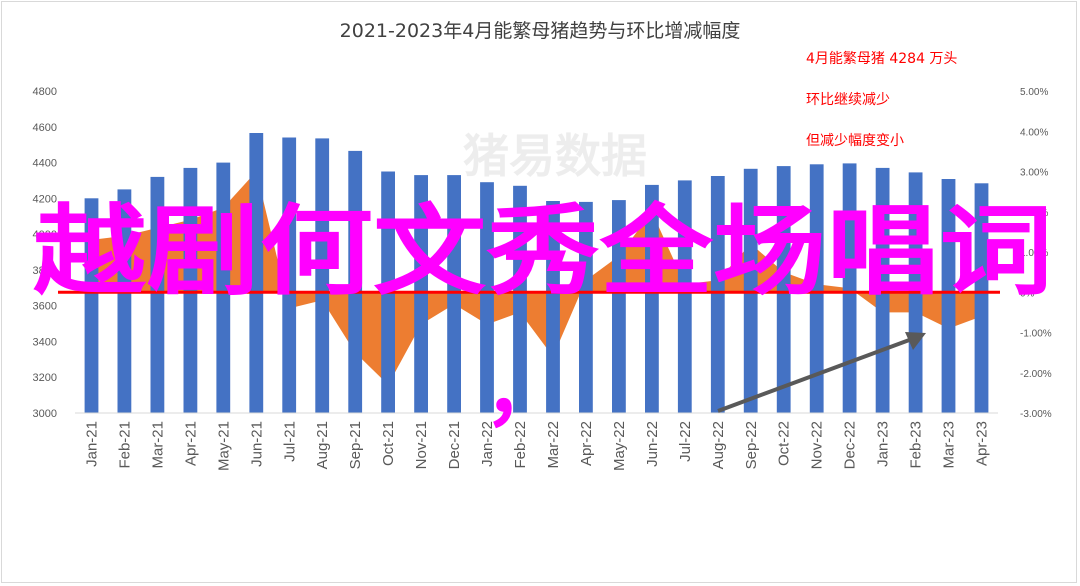 The height and width of the screenshot is (586, 1080). Describe the element at coordinates (1034, 173) in the screenshot. I see `right-axis-tick-label: 3.00%` at that location.